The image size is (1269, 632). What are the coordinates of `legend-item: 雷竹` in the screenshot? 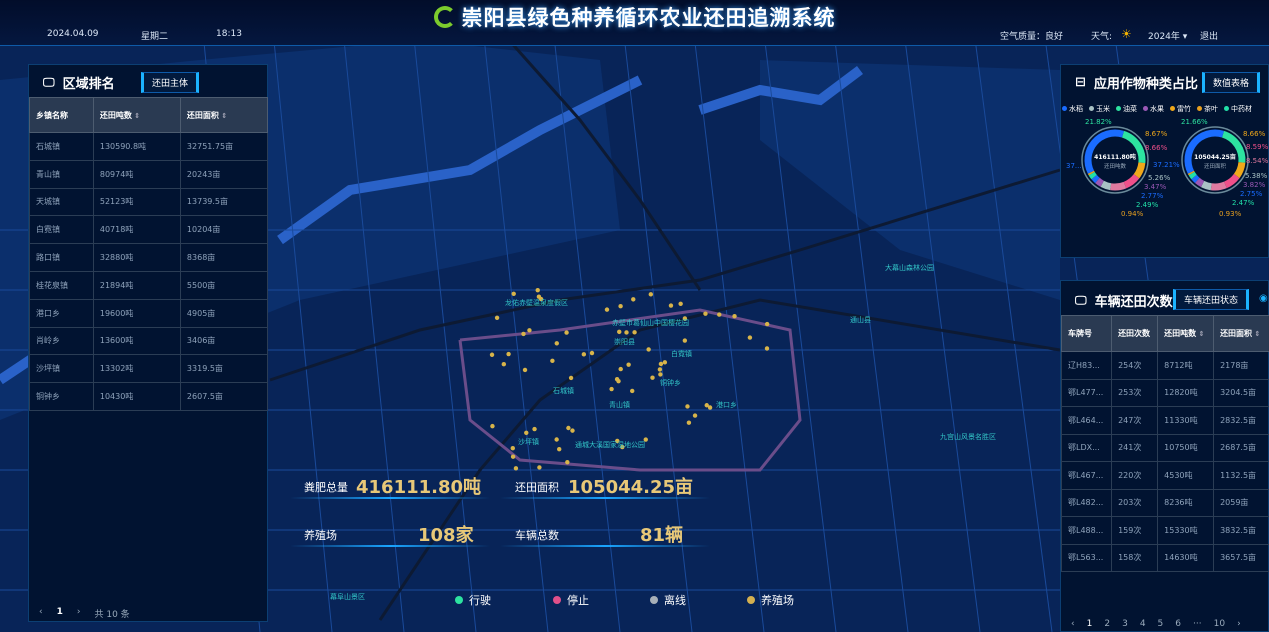 It's located at (1180, 109).